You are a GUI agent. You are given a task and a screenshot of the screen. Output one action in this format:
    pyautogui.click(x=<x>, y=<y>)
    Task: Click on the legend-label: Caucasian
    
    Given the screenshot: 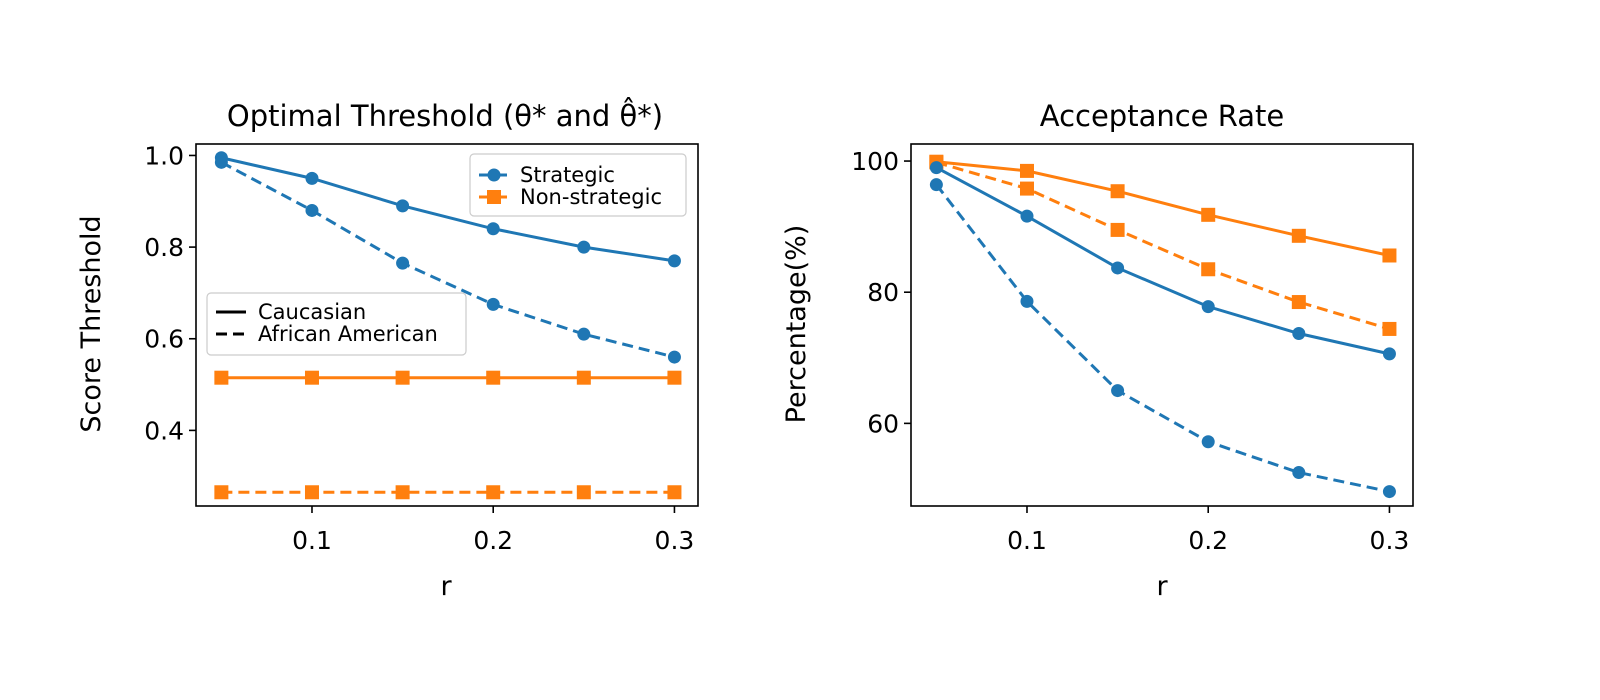 What is the action you would take?
    pyautogui.click(x=312, y=312)
    